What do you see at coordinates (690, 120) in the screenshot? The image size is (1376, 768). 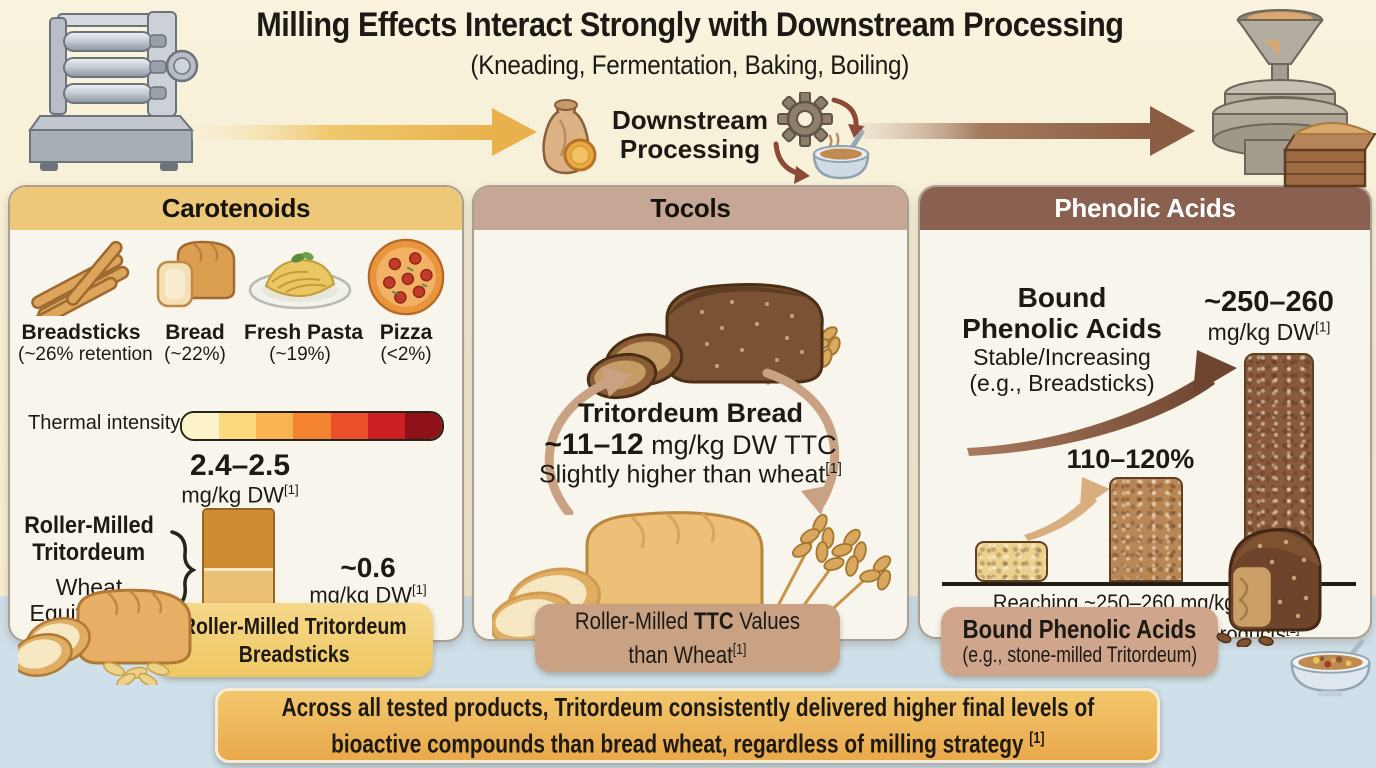 I see `flow-label-line1: Downstream` at bounding box center [690, 120].